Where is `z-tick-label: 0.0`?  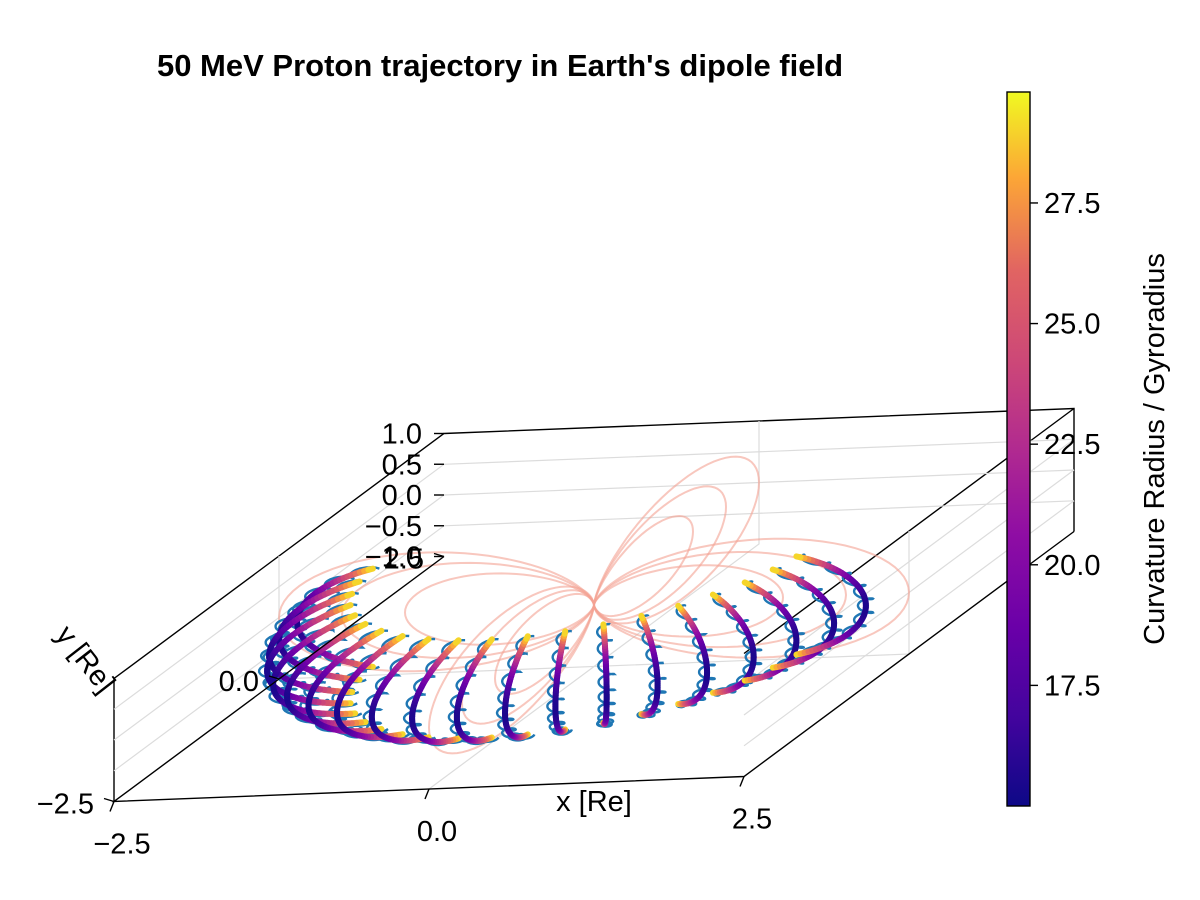
z-tick-label: 0.0 is located at coordinates (402, 496).